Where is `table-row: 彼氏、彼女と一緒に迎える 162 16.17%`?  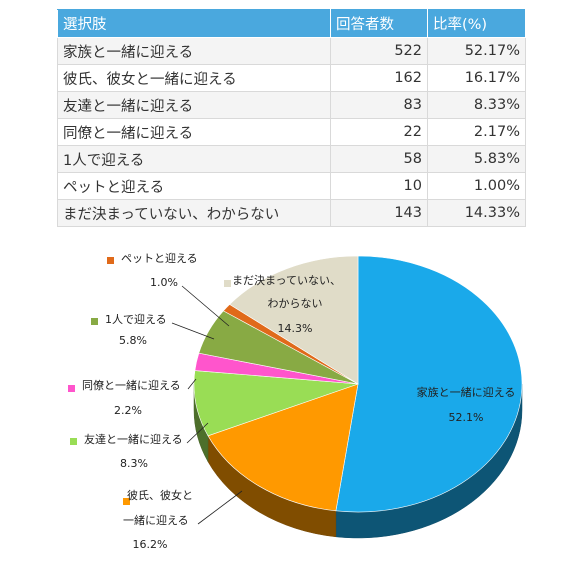 table-row: 彼氏、彼女と一緒に迎える 162 16.17% is located at coordinates (291, 78).